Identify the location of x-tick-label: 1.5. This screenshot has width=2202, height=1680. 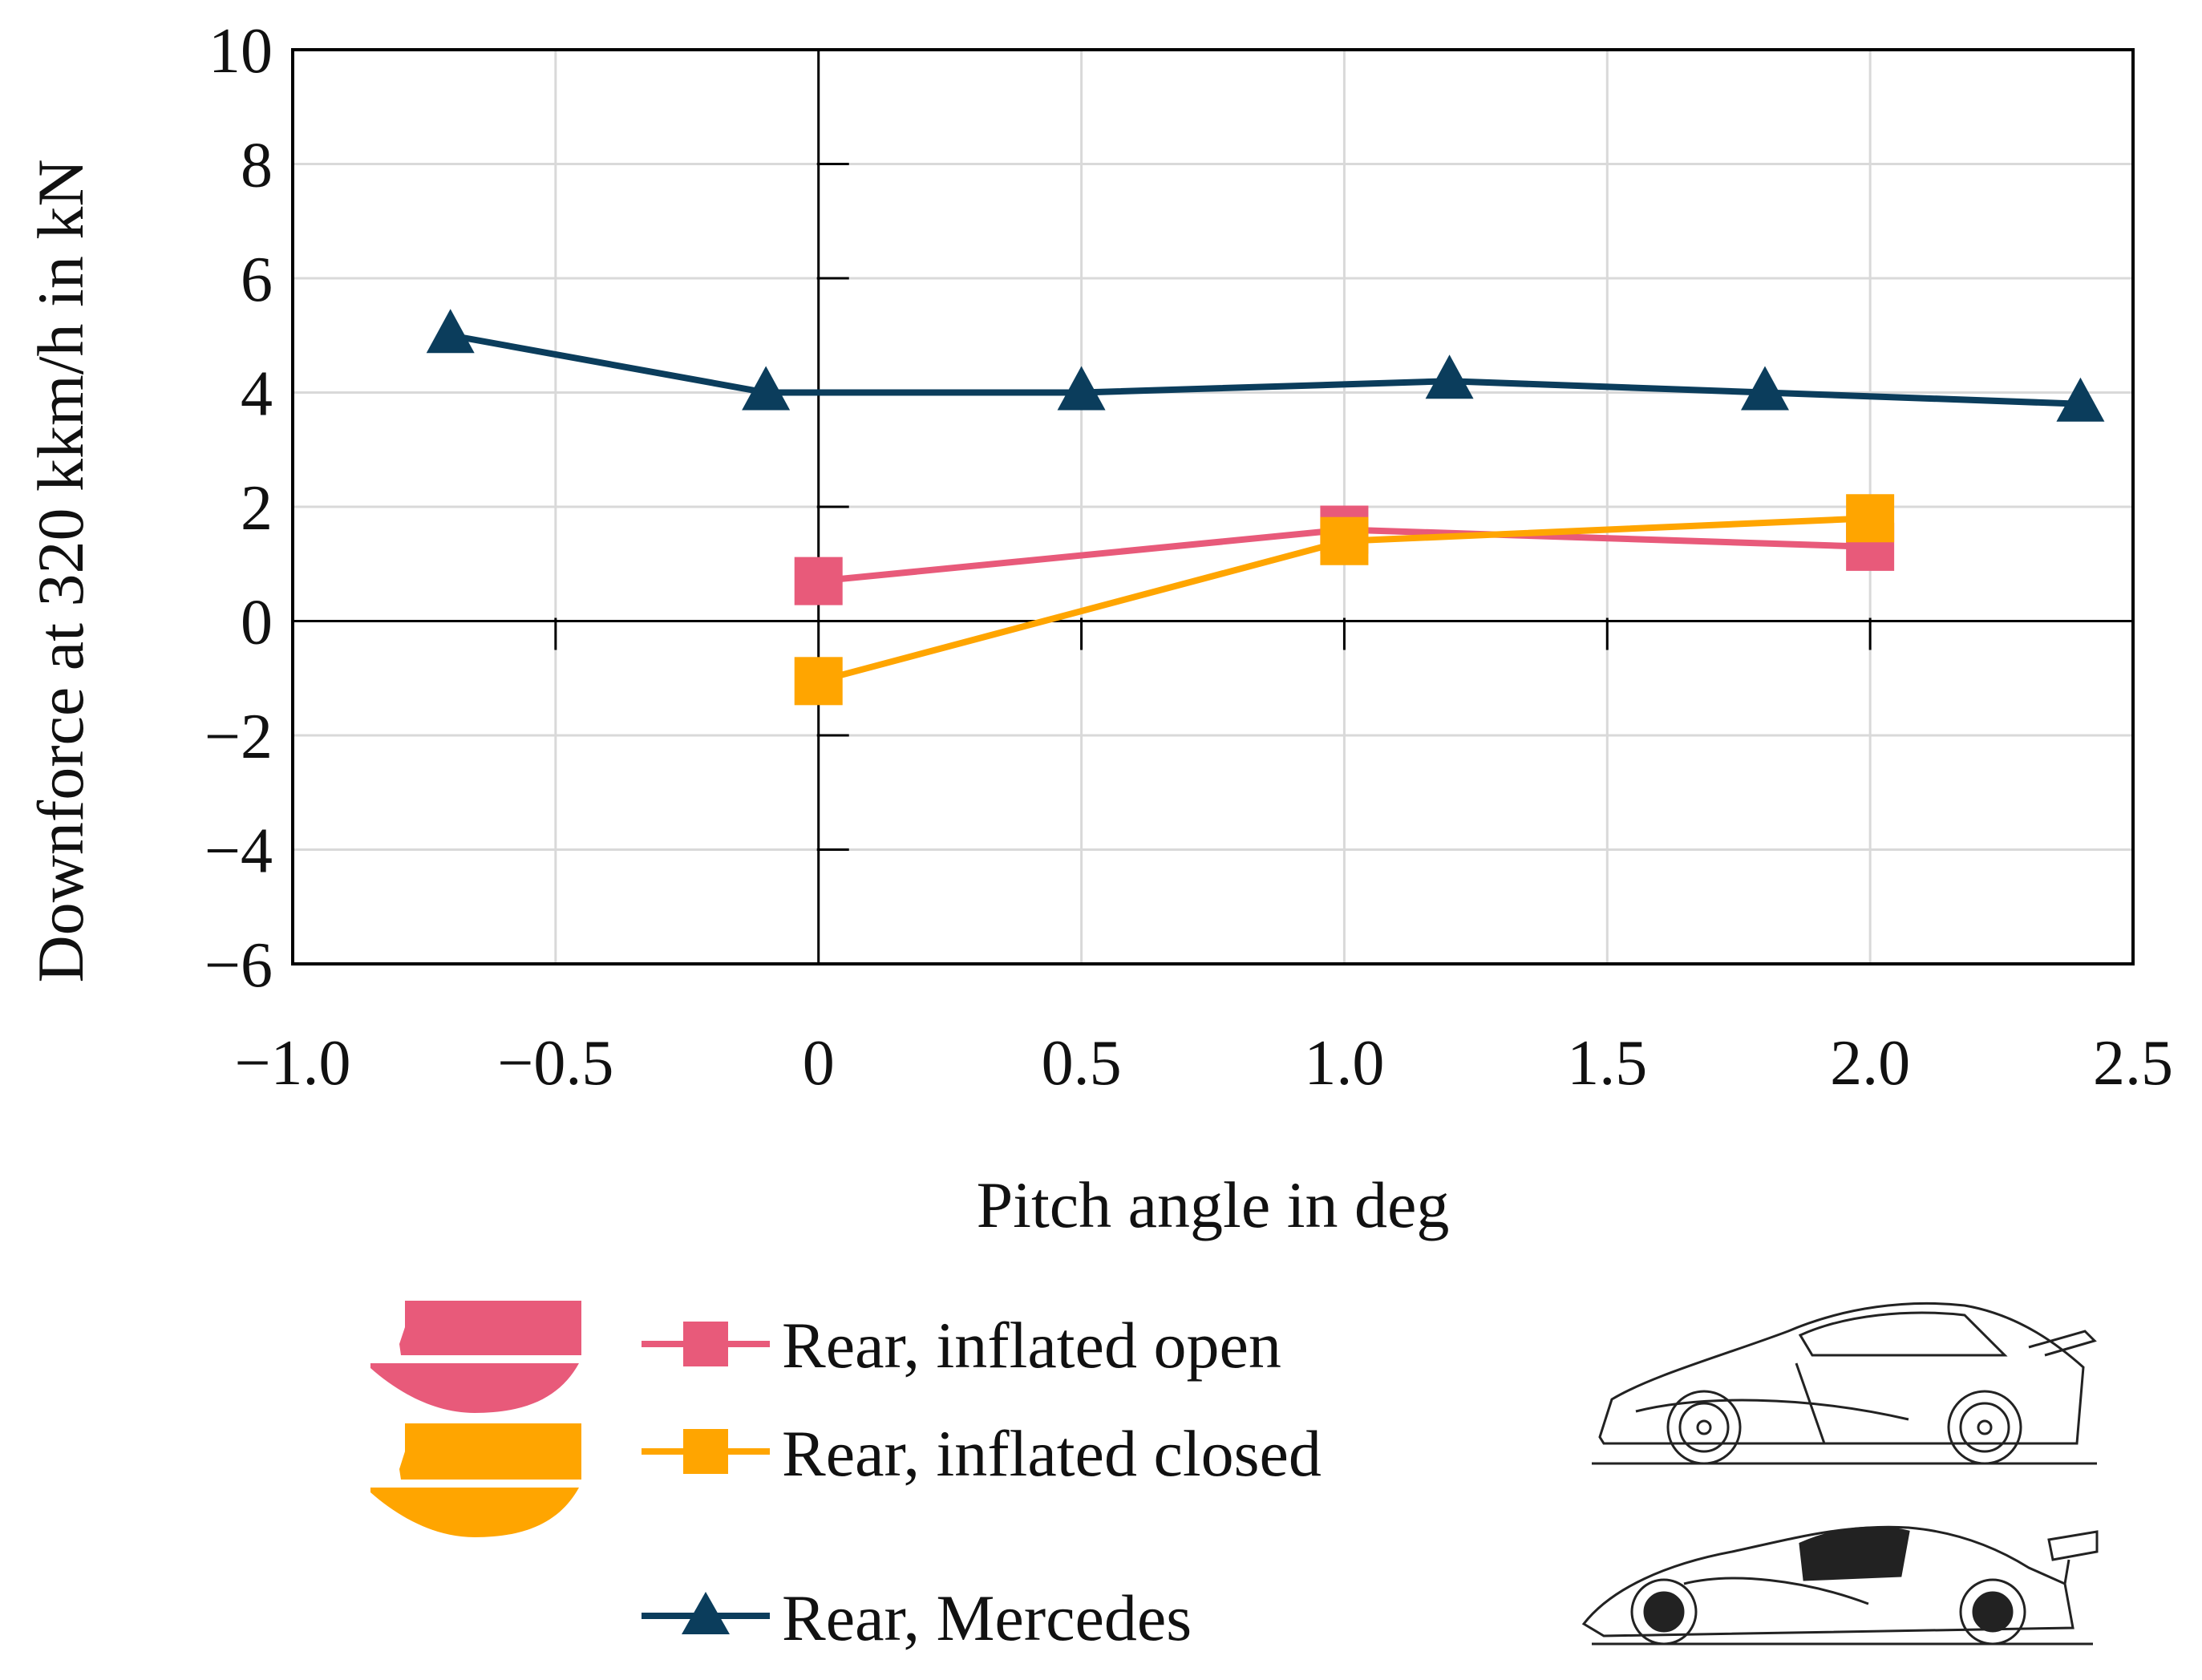
(1607, 1063).